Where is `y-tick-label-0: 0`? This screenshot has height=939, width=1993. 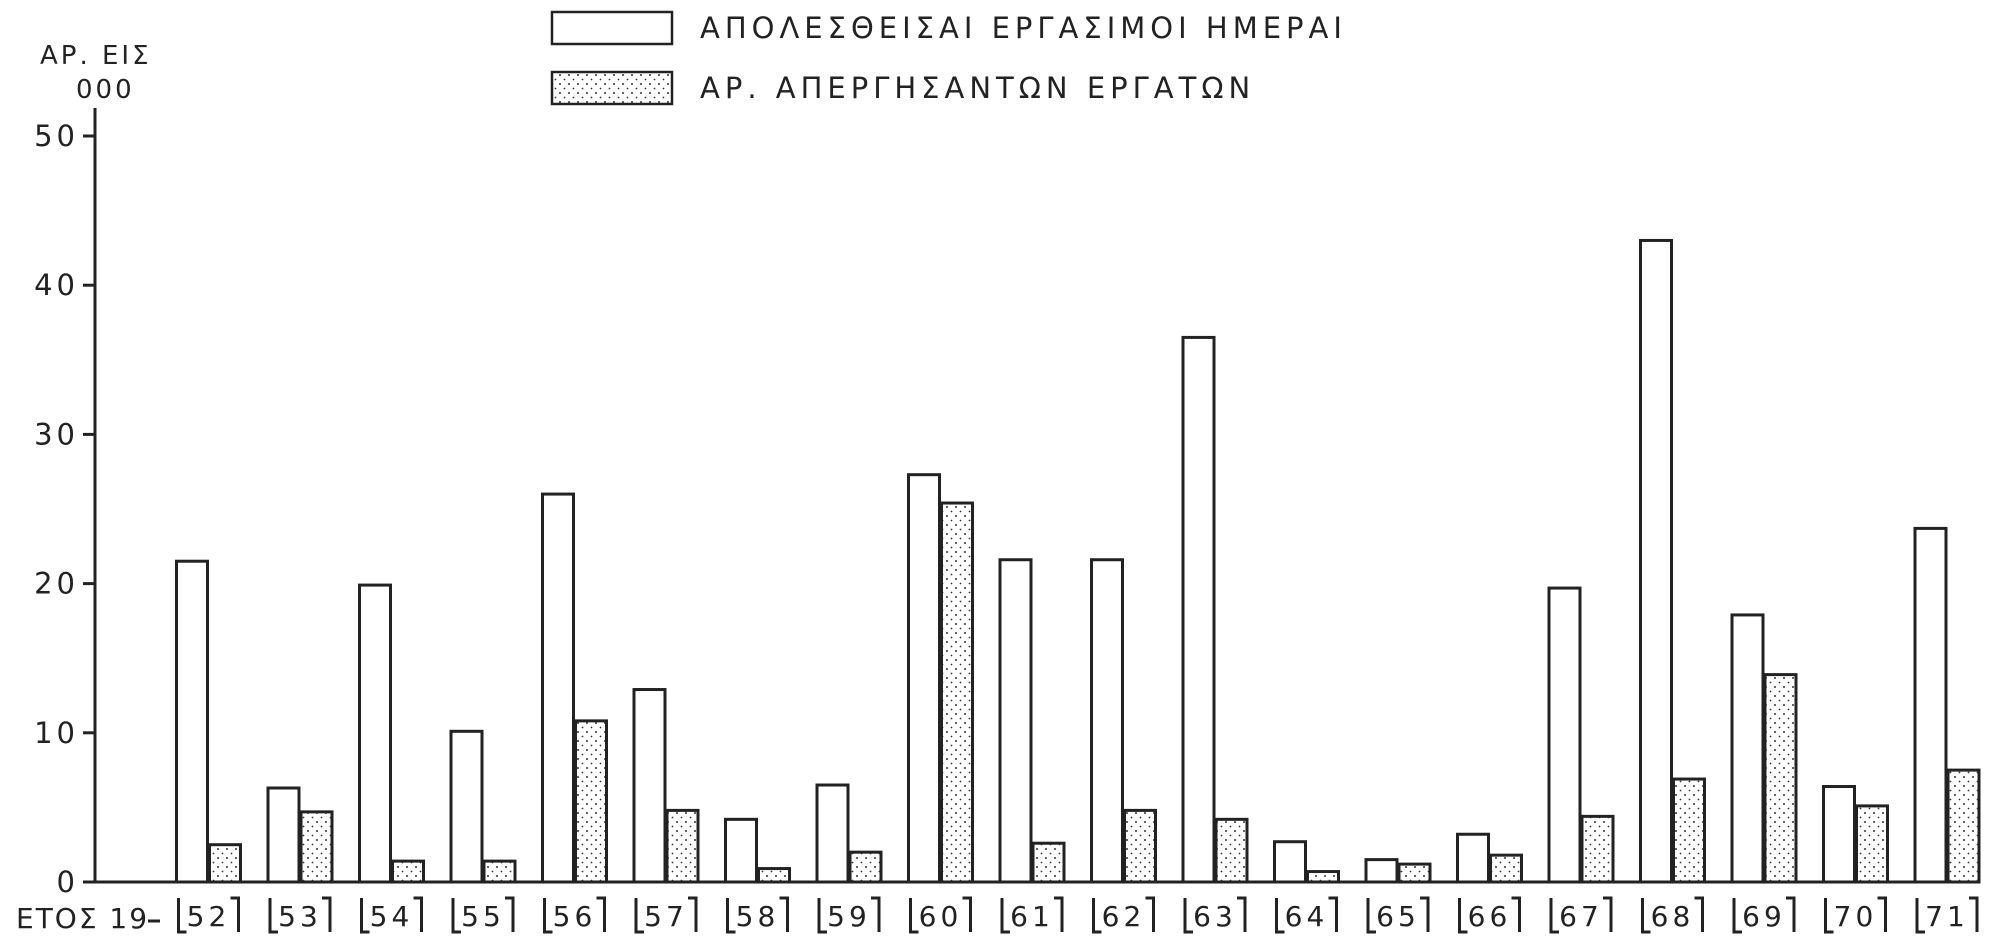 y-tick-label-0: 0 is located at coordinates (68, 882).